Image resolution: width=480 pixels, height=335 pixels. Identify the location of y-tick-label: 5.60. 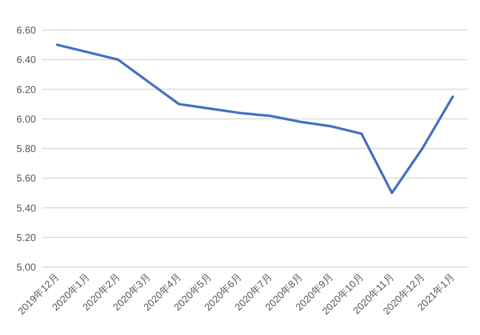
(26, 179).